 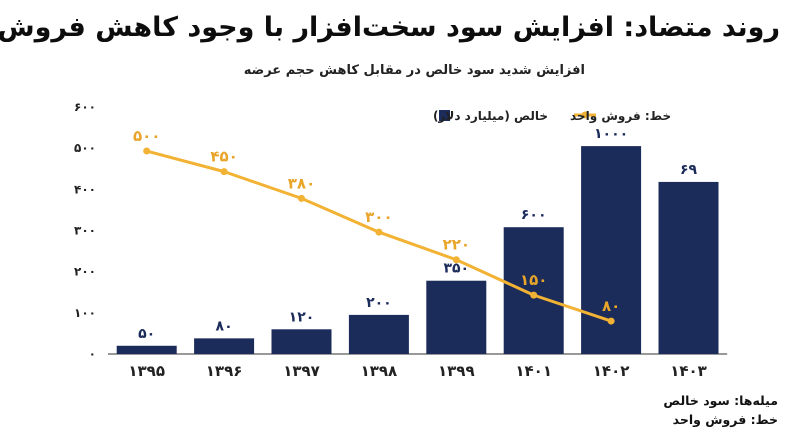 What do you see at coordinates (378, 217) in the screenshot?
I see `line-data-label: ۳۰۰` at bounding box center [378, 217].